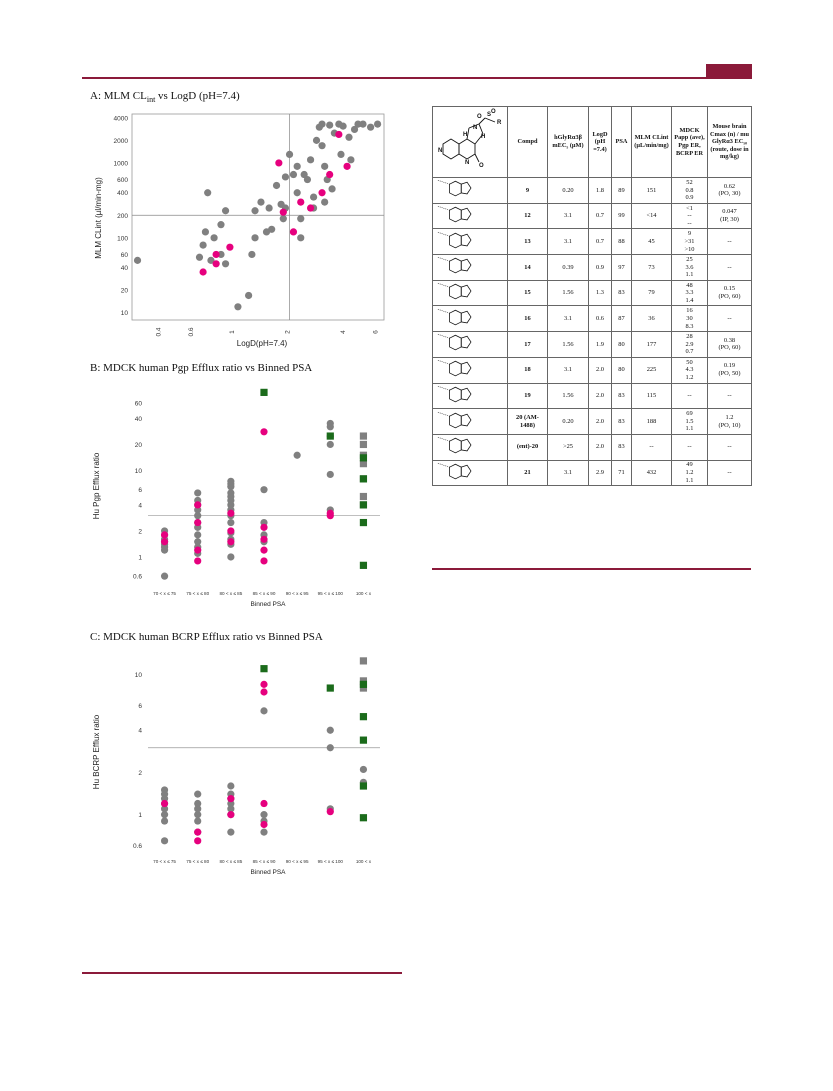 The height and width of the screenshot is (1091, 833). What do you see at coordinates (600, 216) in the screenshot?
I see `cell-logd: 0.7` at bounding box center [600, 216].